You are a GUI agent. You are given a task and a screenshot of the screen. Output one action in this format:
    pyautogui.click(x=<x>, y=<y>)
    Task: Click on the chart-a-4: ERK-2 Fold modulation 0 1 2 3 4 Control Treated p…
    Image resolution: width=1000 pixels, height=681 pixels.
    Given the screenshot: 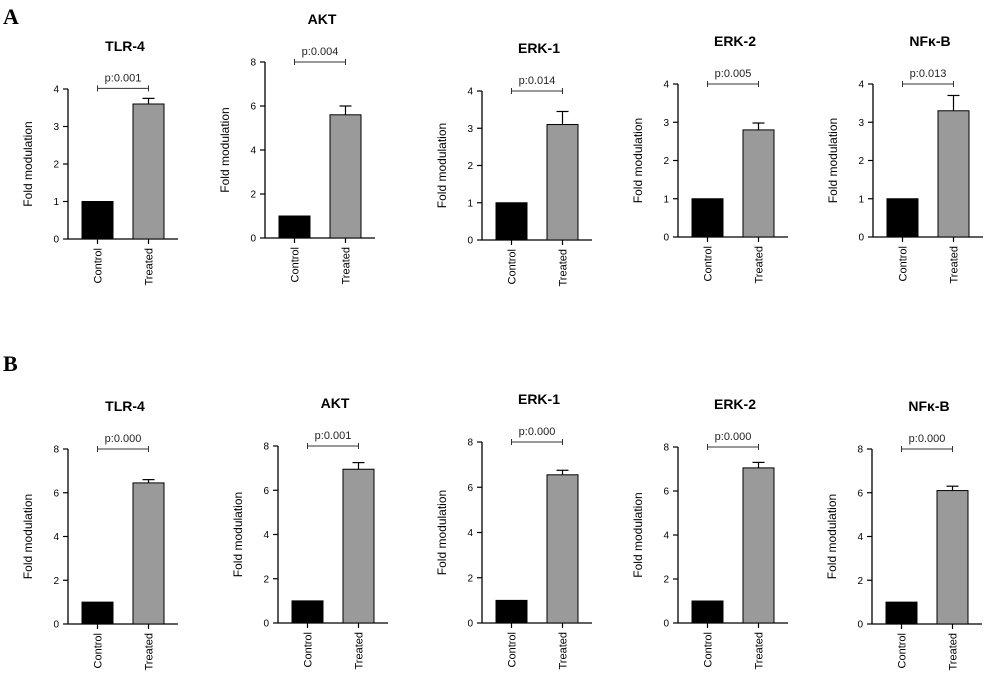 What is the action you would take?
    pyautogui.click(x=709, y=158)
    